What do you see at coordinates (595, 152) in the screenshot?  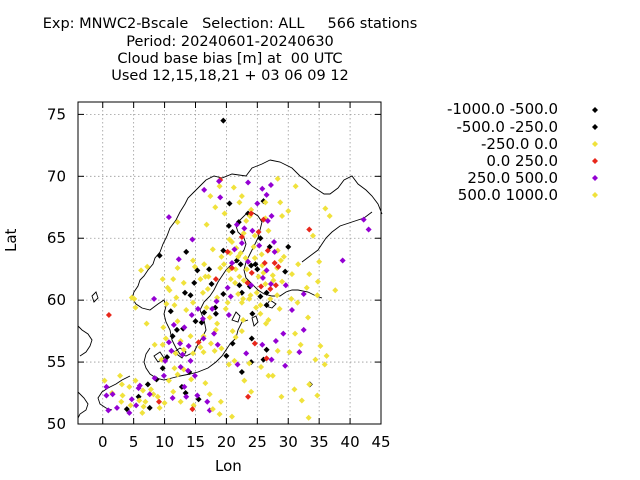 I see `legend-markers` at bounding box center [595, 152].